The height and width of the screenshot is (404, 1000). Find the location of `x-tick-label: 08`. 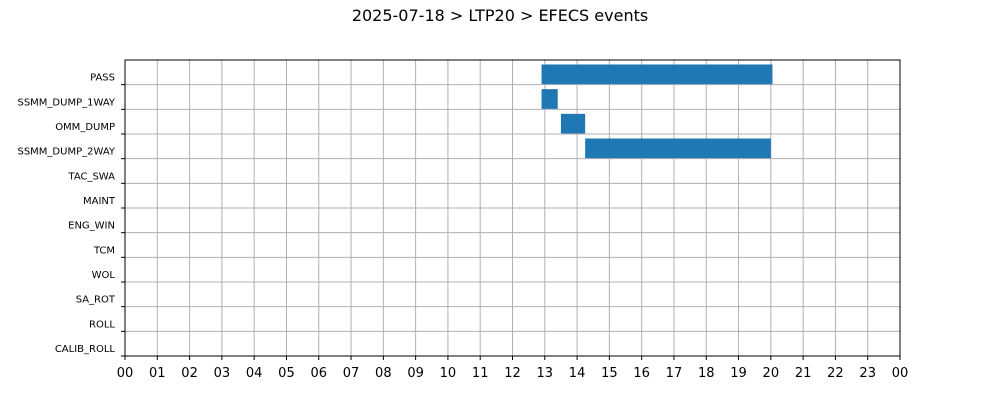

x-tick-label: 08 is located at coordinates (383, 373).